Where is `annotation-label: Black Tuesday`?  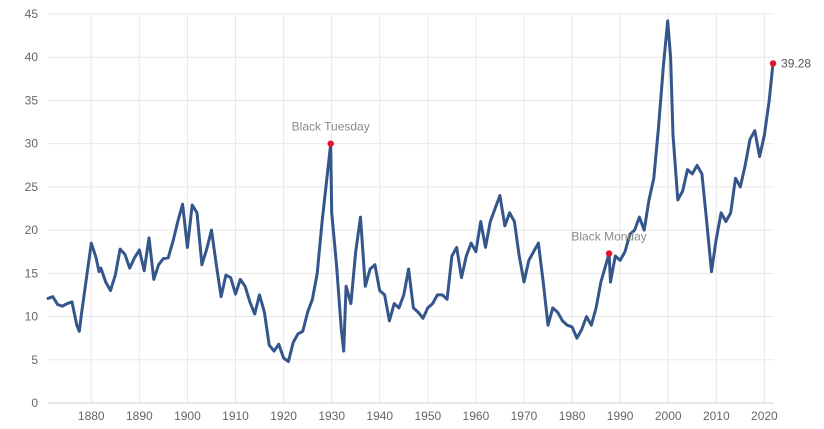 annotation-label: Black Tuesday is located at coordinates (331, 127).